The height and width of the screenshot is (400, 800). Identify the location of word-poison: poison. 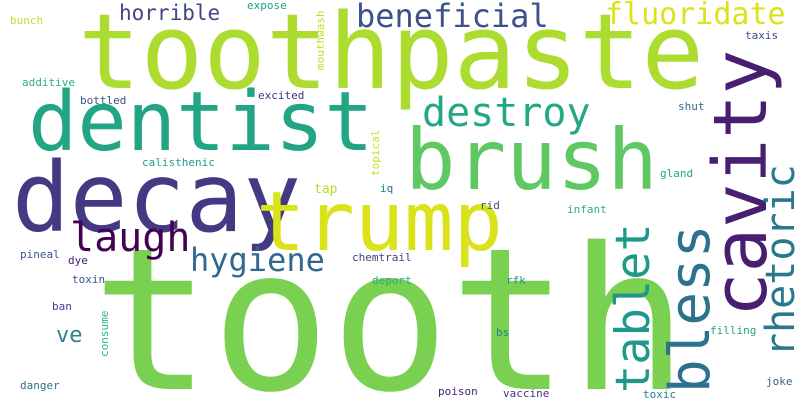
(458, 391).